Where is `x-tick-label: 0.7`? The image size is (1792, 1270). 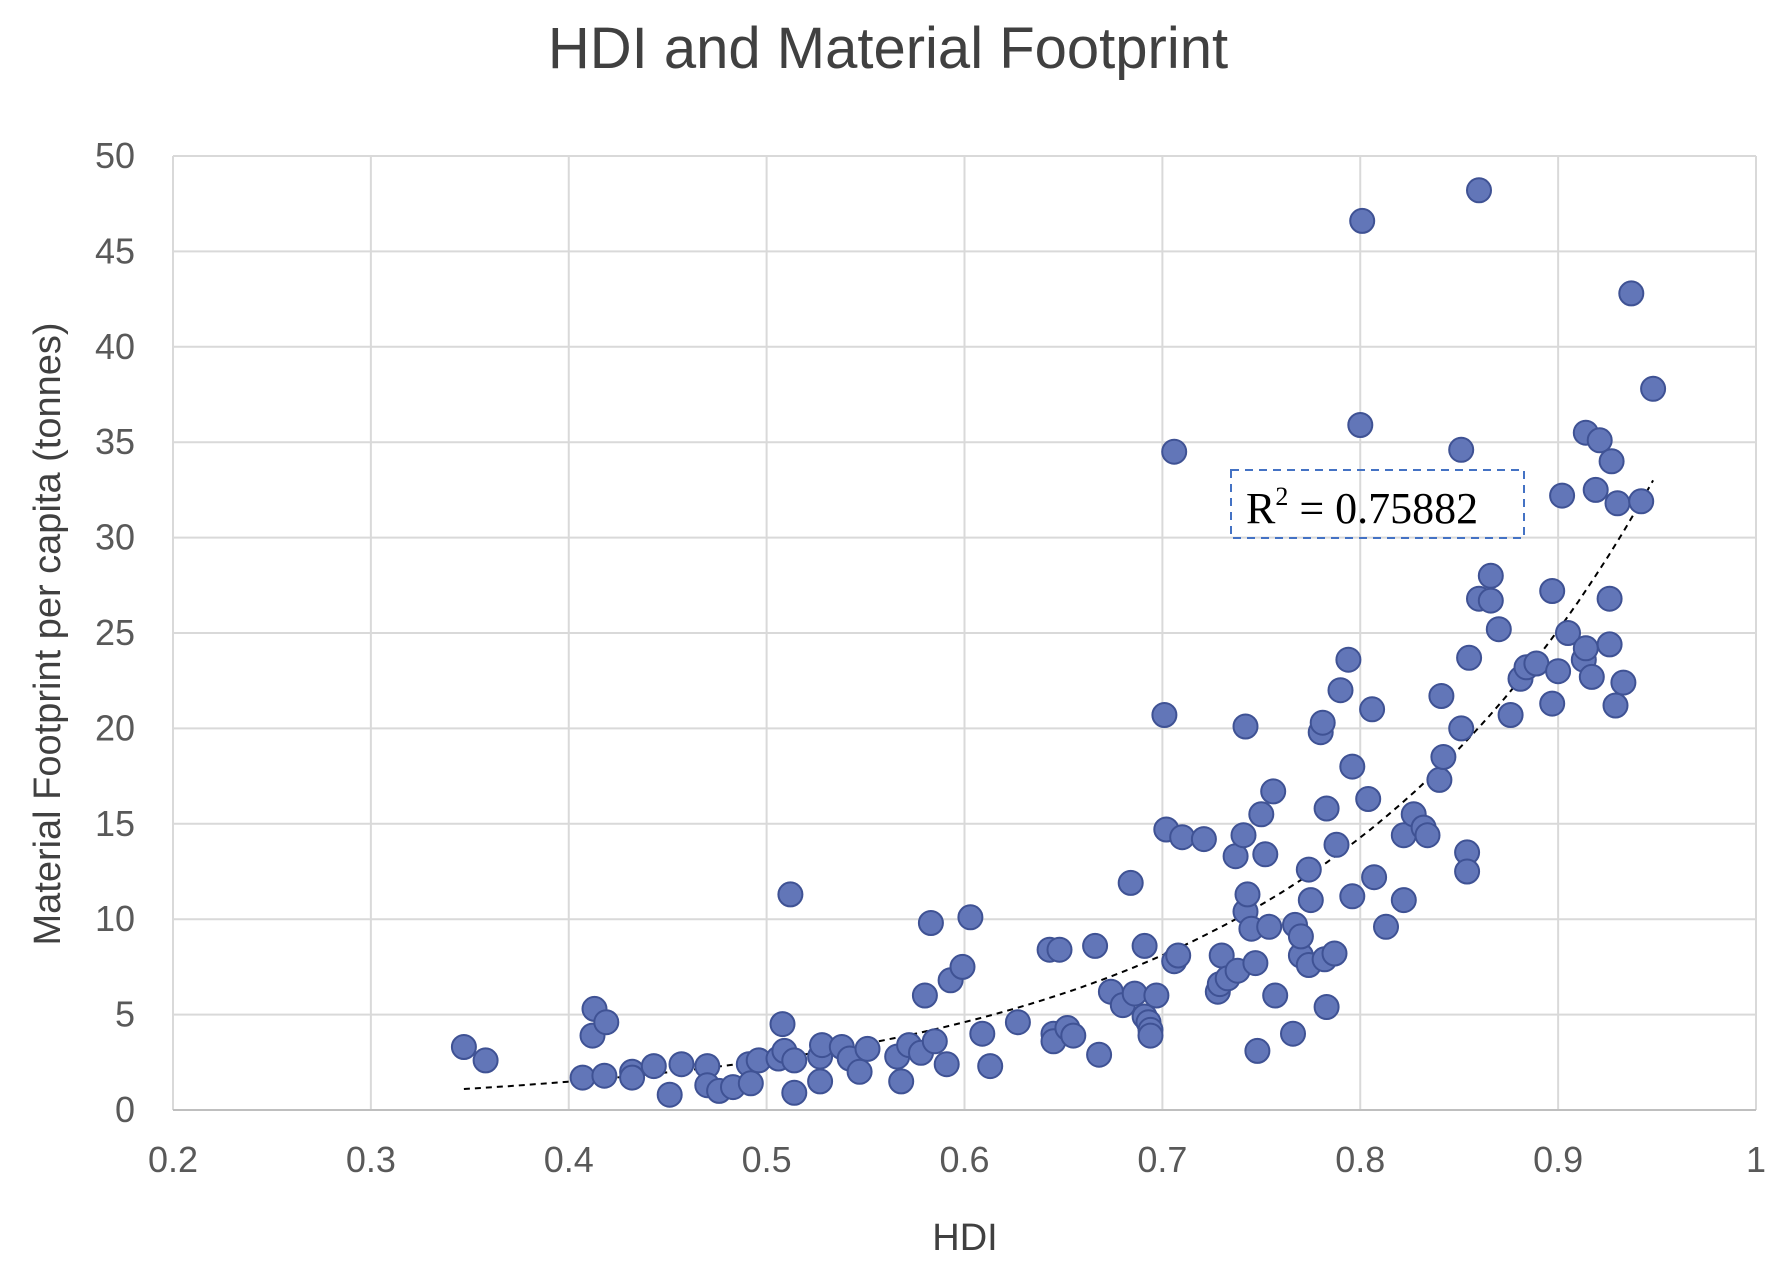 x-tick-label: 0.7 is located at coordinates (1162, 1159).